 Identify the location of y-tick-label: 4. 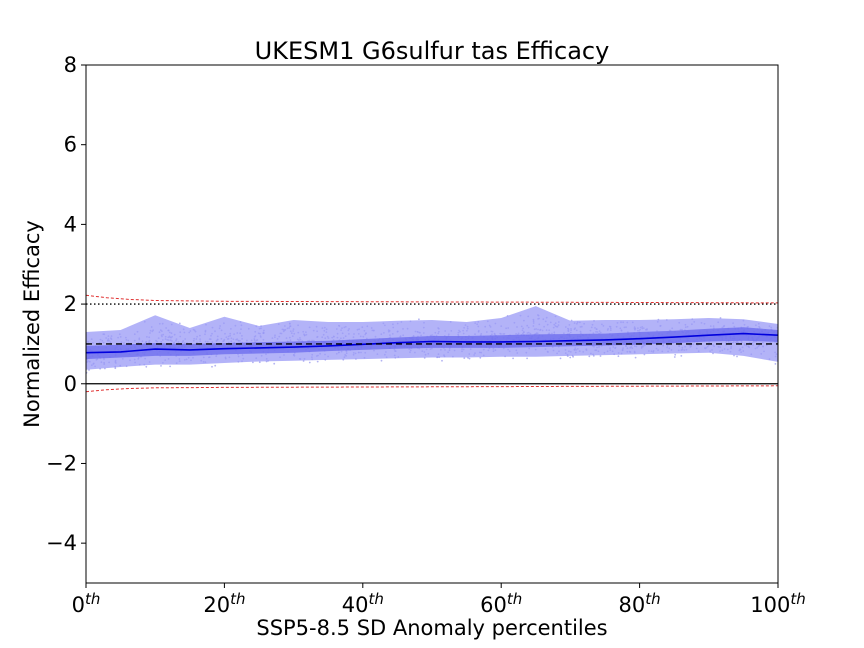
(70, 224).